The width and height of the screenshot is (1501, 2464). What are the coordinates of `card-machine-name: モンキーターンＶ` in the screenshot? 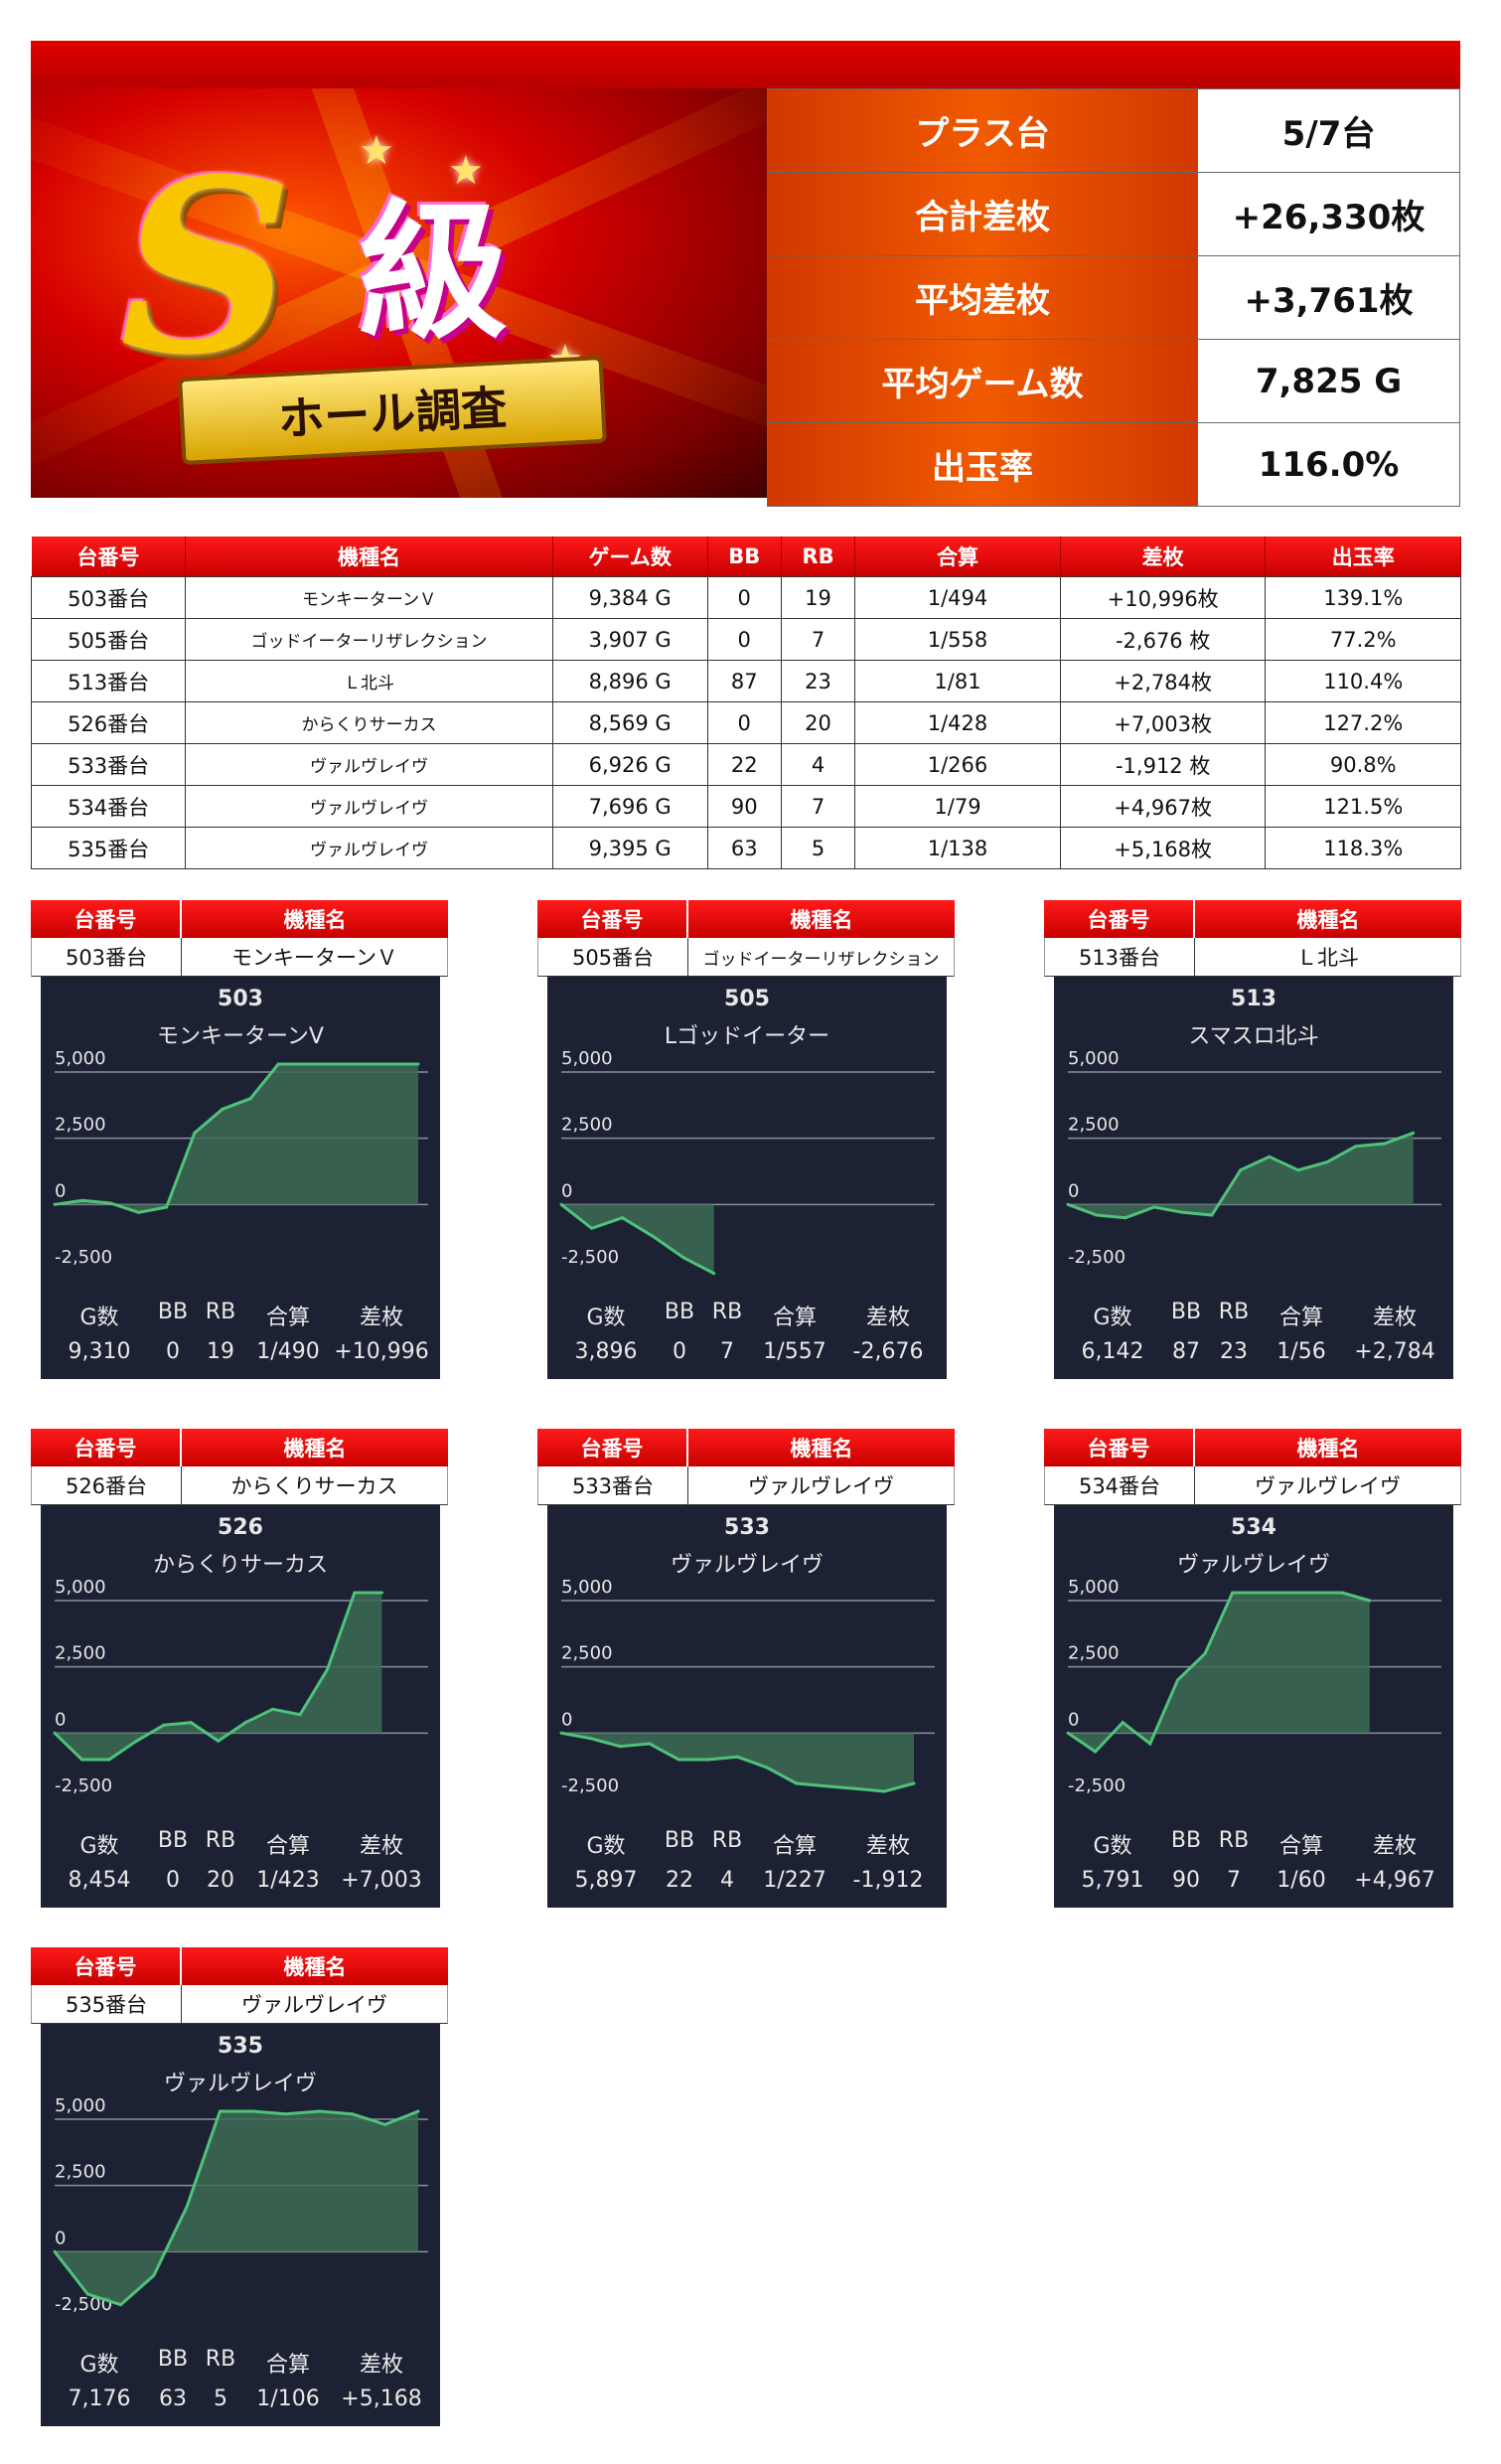 It's located at (314, 958).